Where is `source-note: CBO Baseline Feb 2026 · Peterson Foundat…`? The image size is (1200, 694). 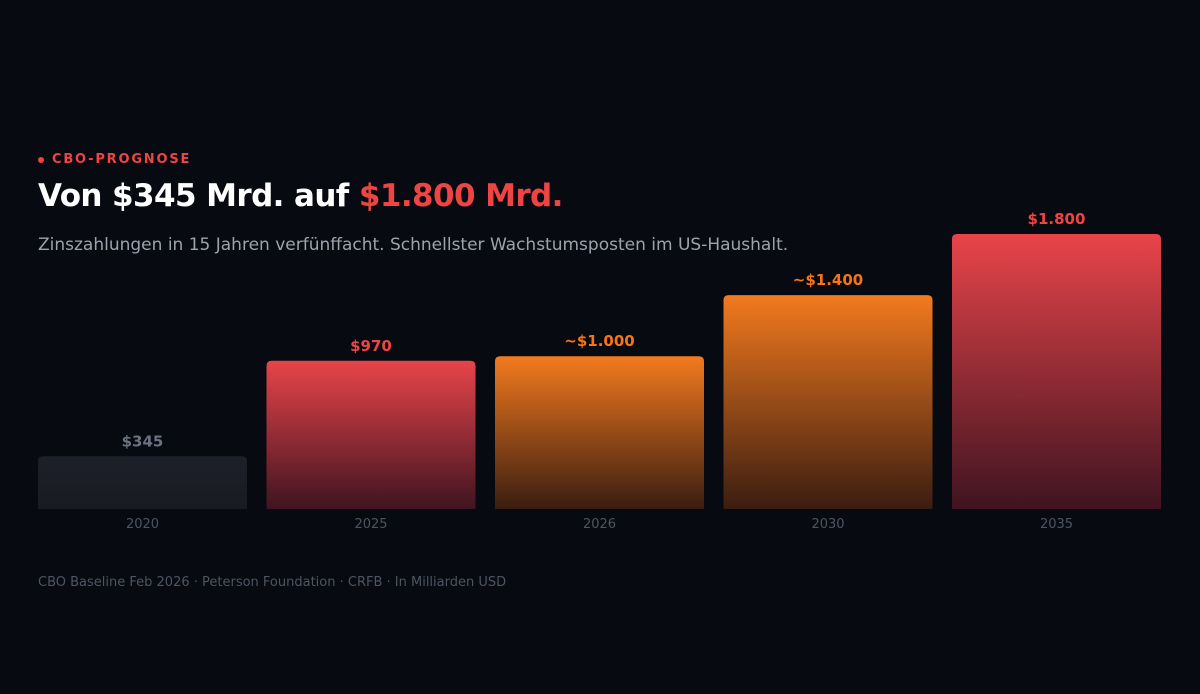 source-note: CBO Baseline Feb 2026 · Peterson Foundat… is located at coordinates (272, 582).